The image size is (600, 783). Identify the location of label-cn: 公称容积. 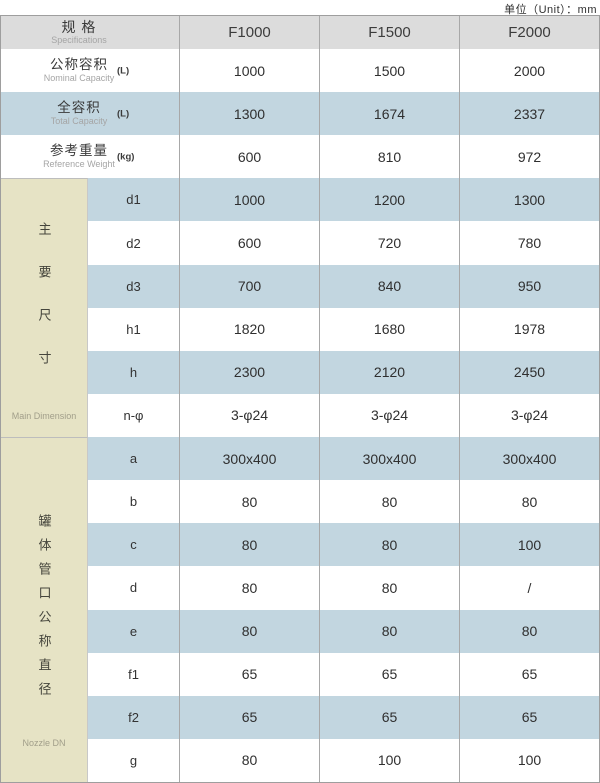
(79, 65).